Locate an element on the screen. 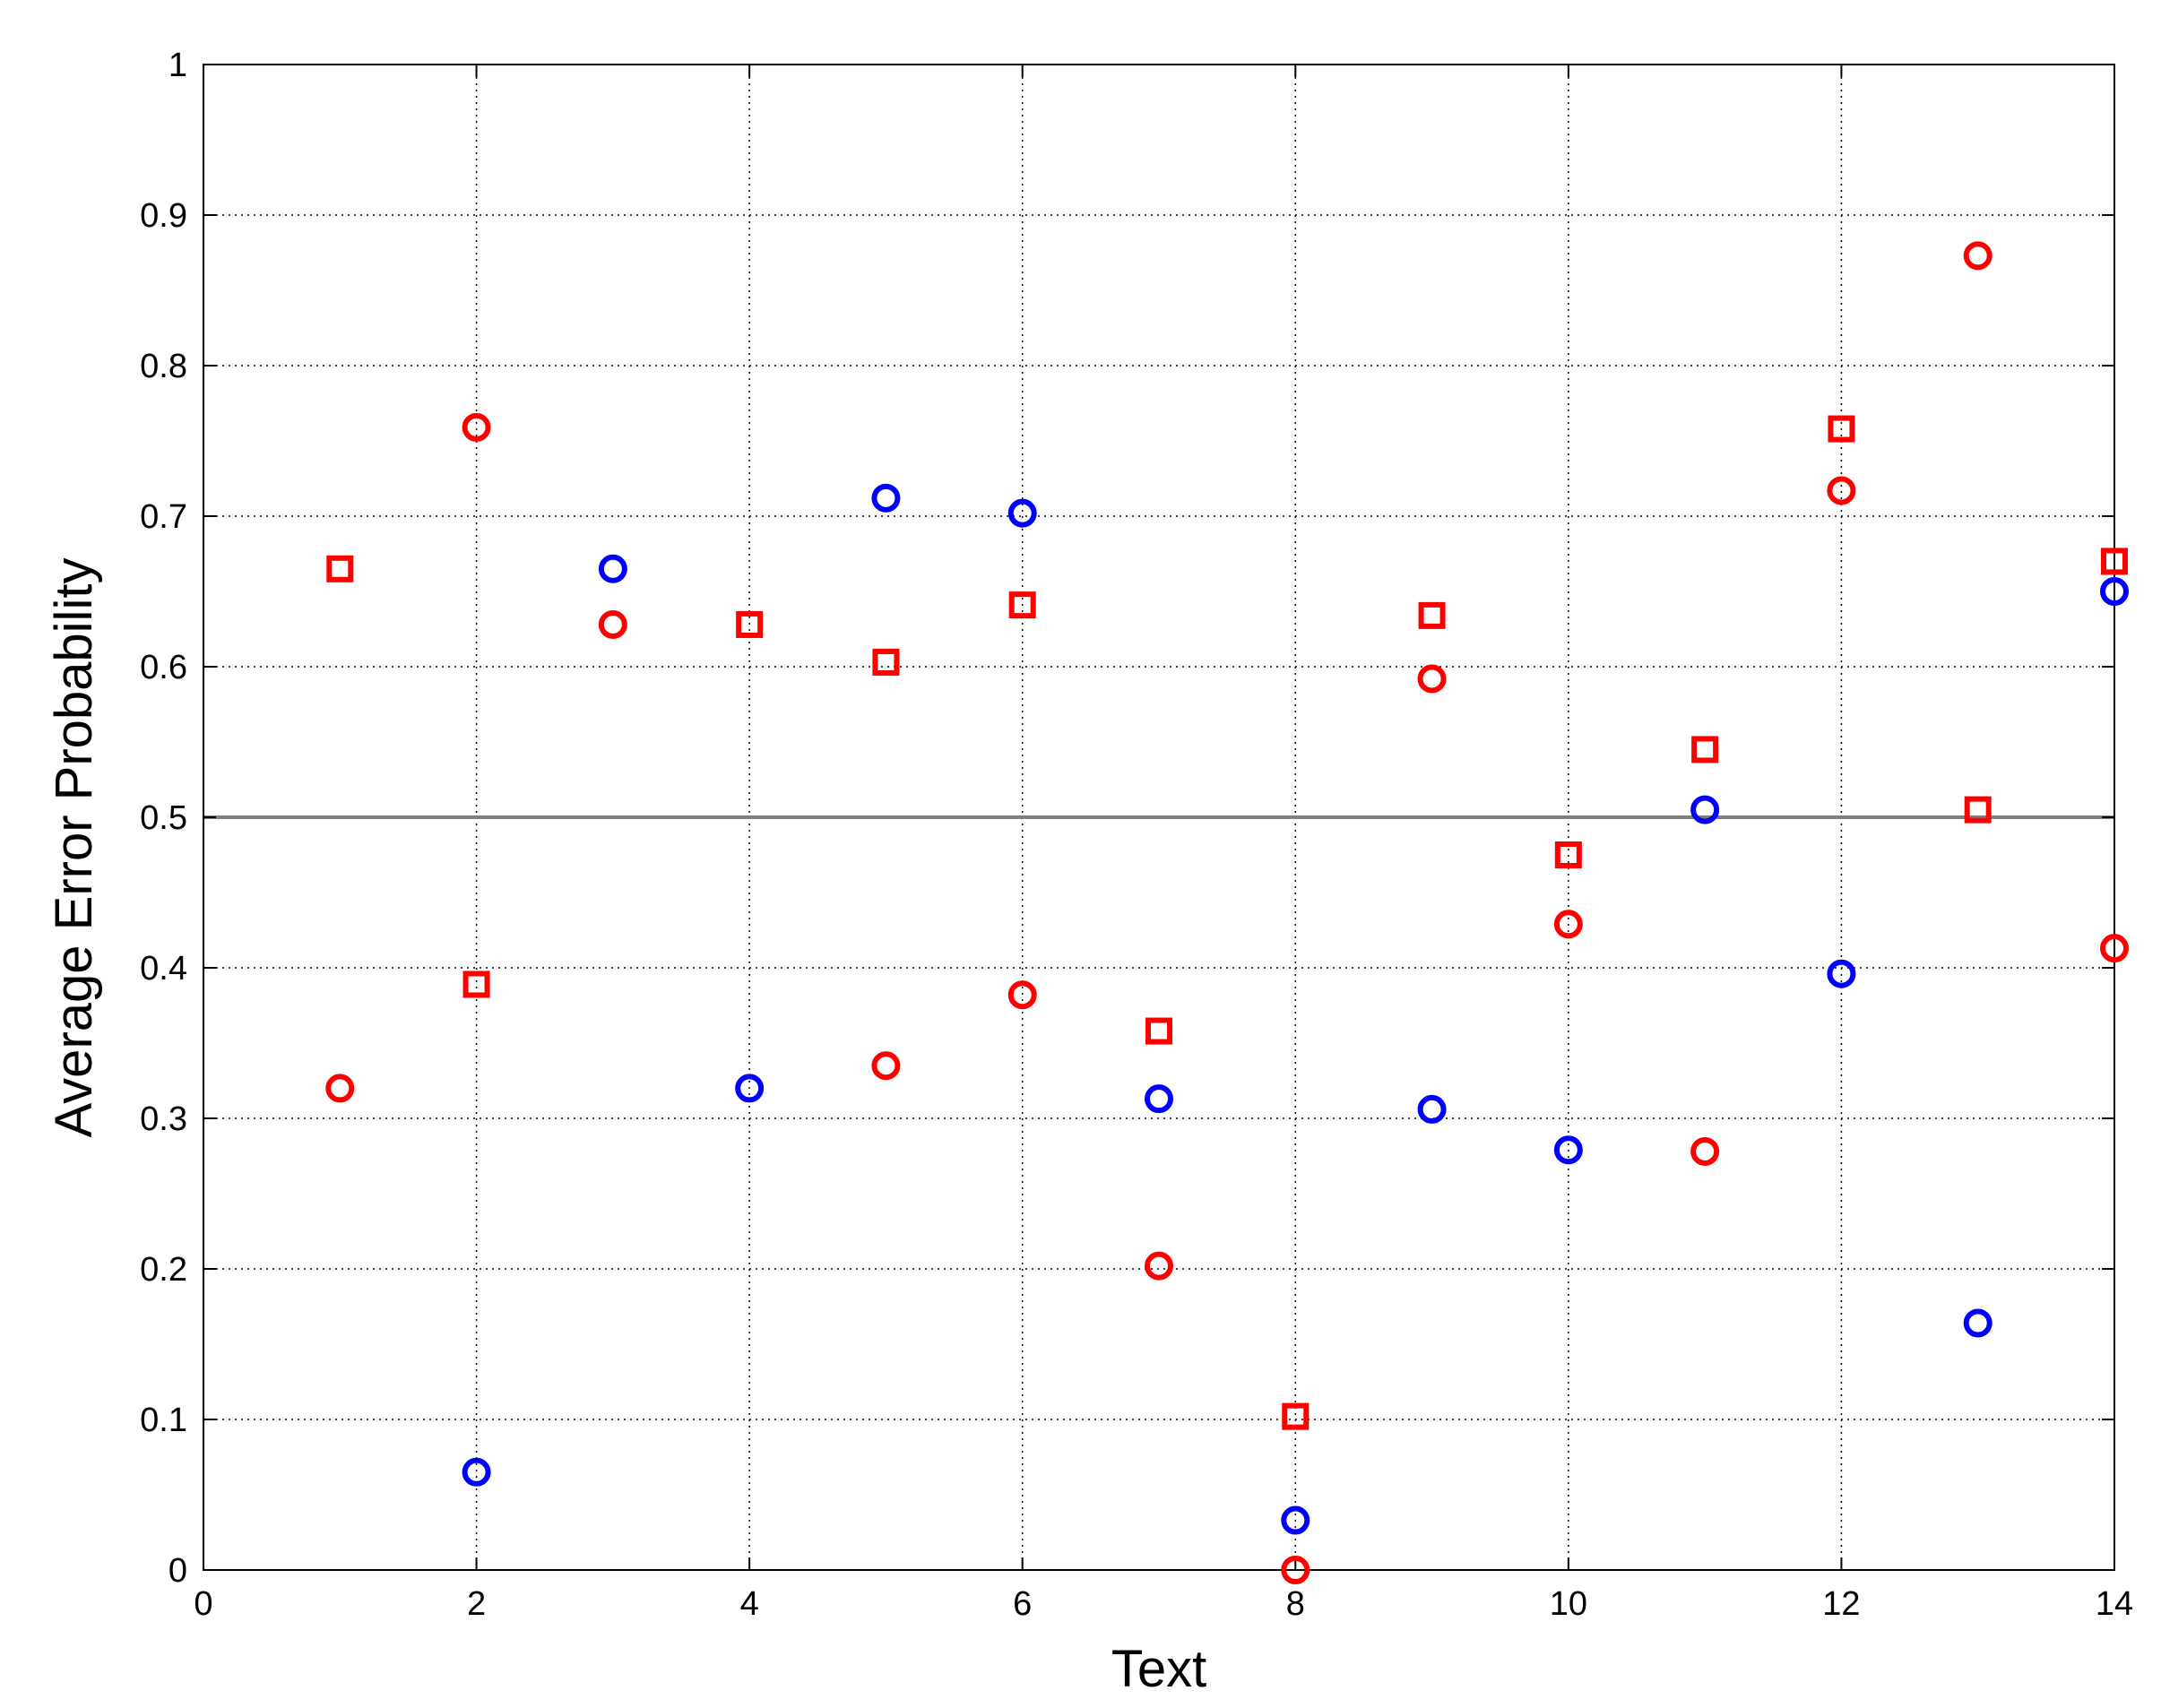 The width and height of the screenshot is (2161, 1708). y-tick-label: 0.8 is located at coordinates (163, 366).